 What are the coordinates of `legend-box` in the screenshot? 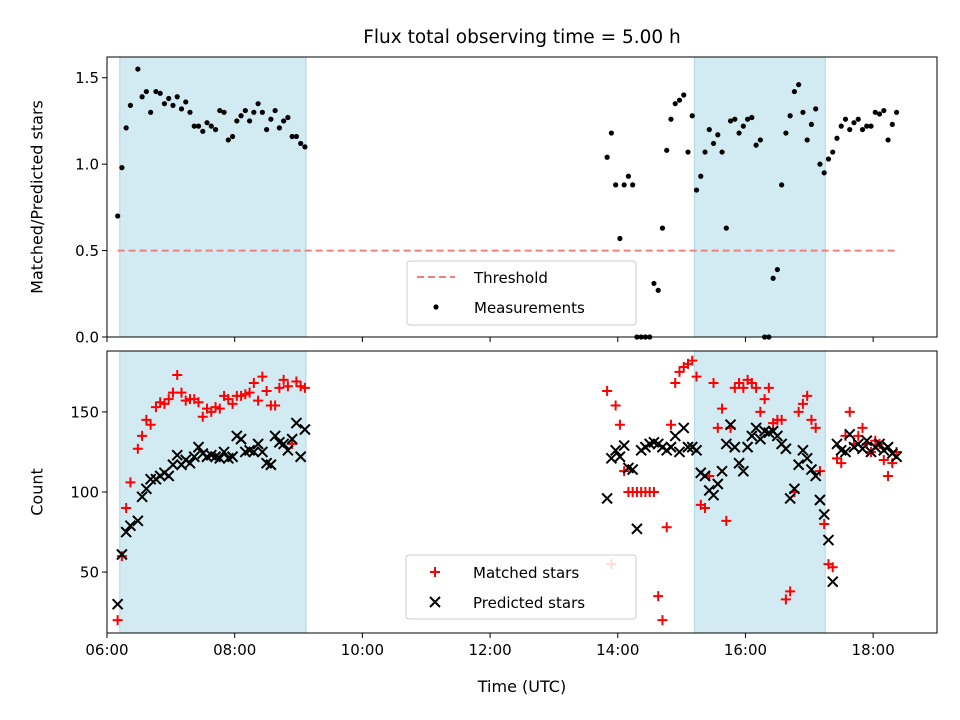 It's located at (521, 587).